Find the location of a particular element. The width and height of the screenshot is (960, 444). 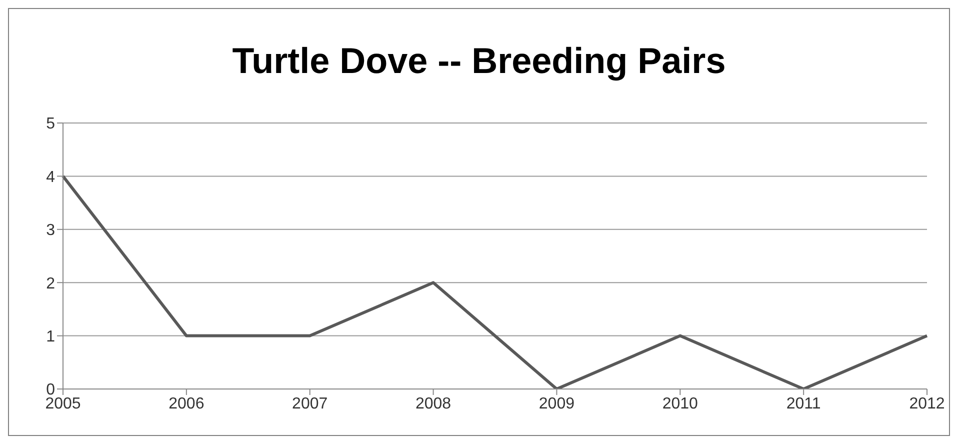

y-tick-label: 2 is located at coordinates (51, 283).